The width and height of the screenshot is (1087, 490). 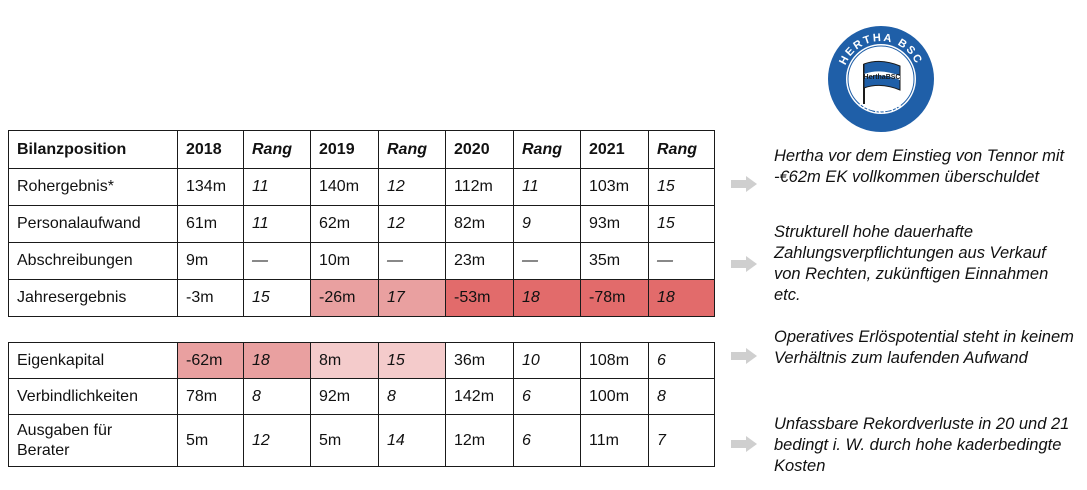 I want to click on table-row-abschreibungen: Abschreibungen 9m — 10m — 23m — 35m —, so click(x=361, y=261).